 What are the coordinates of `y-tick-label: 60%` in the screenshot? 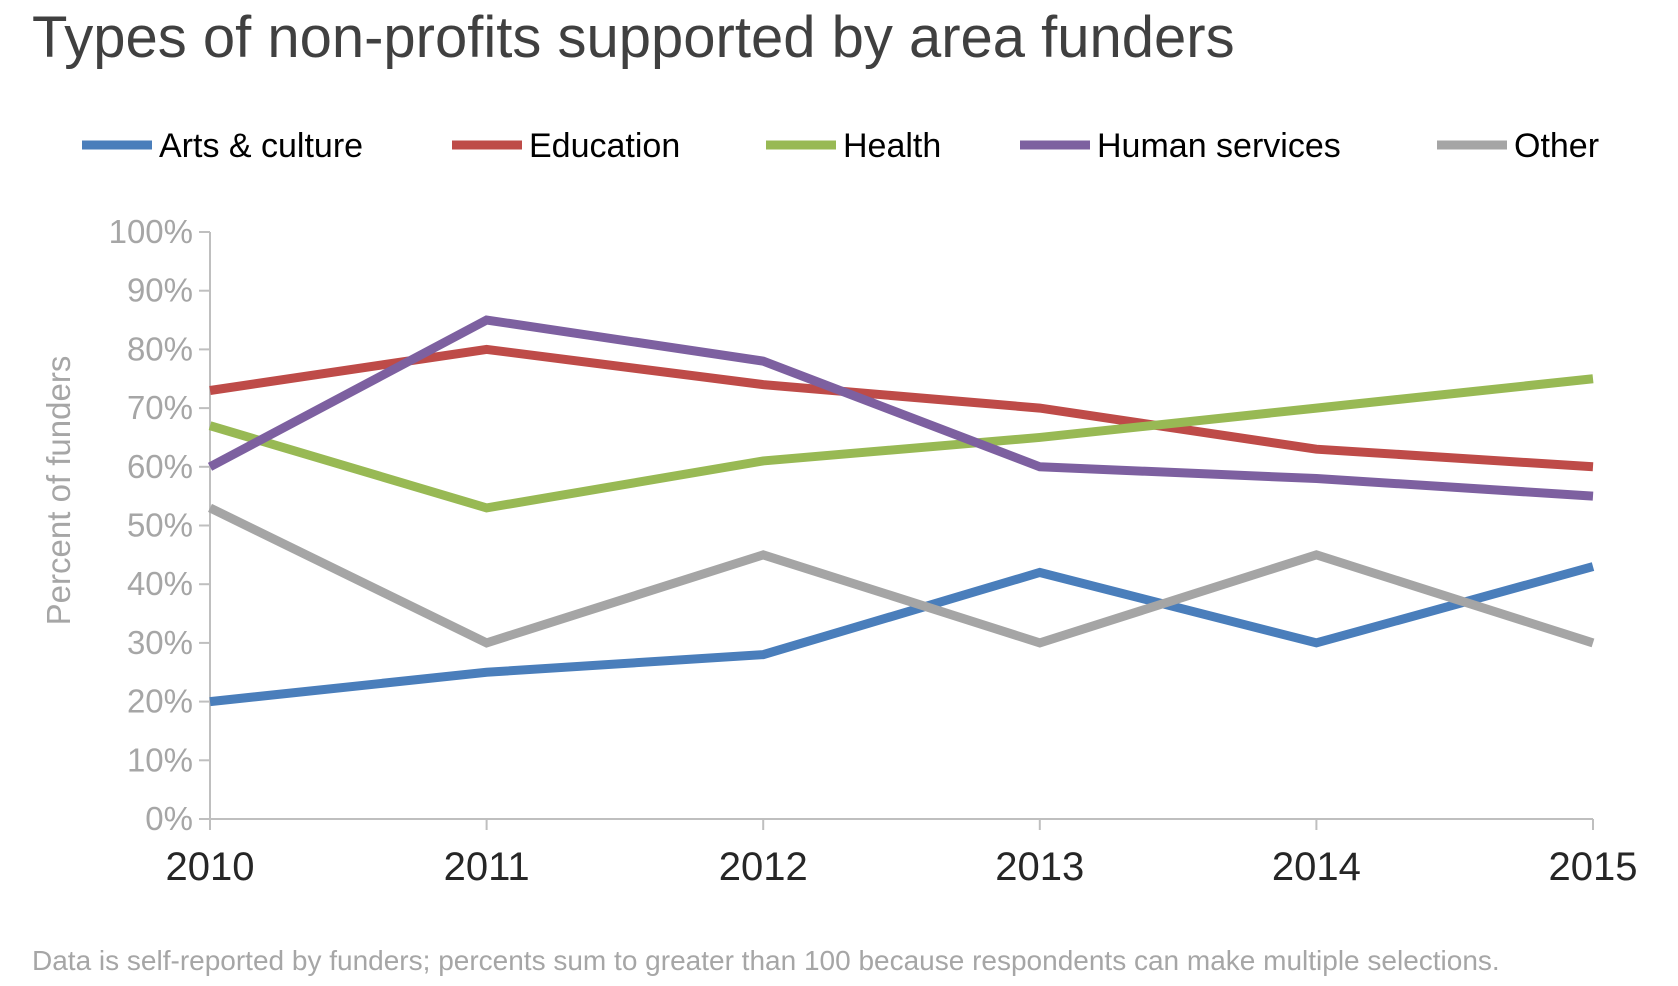 It's located at (160, 466).